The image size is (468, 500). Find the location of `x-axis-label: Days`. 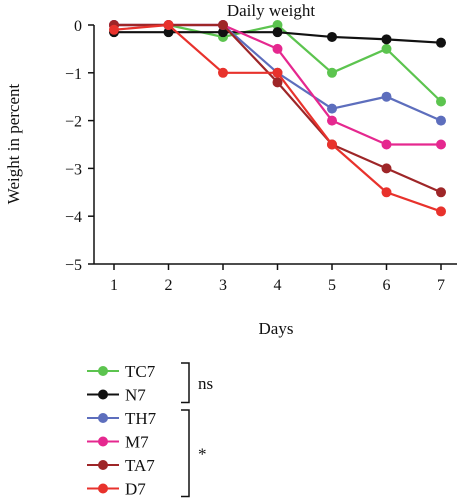

x-axis-label: Days is located at coordinates (276, 328).